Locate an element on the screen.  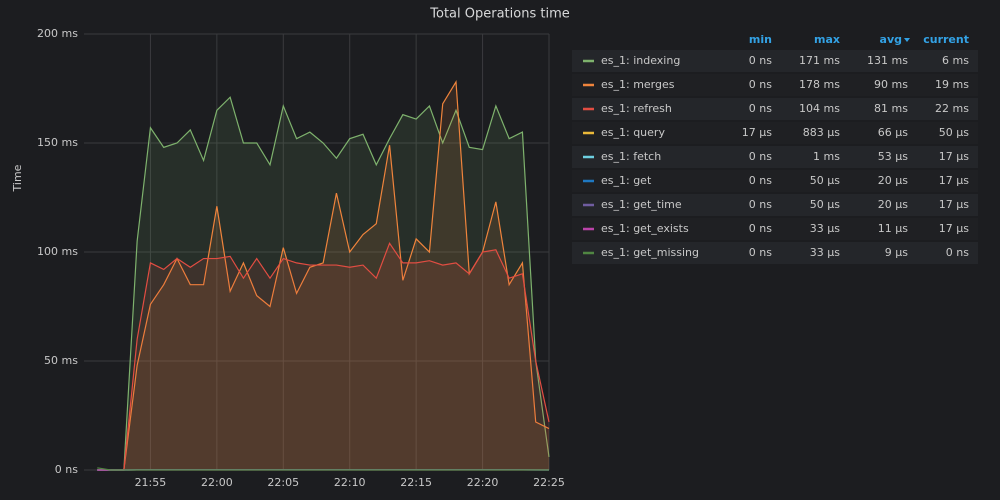
y-tick-label: 50 ms is located at coordinates (61, 360).